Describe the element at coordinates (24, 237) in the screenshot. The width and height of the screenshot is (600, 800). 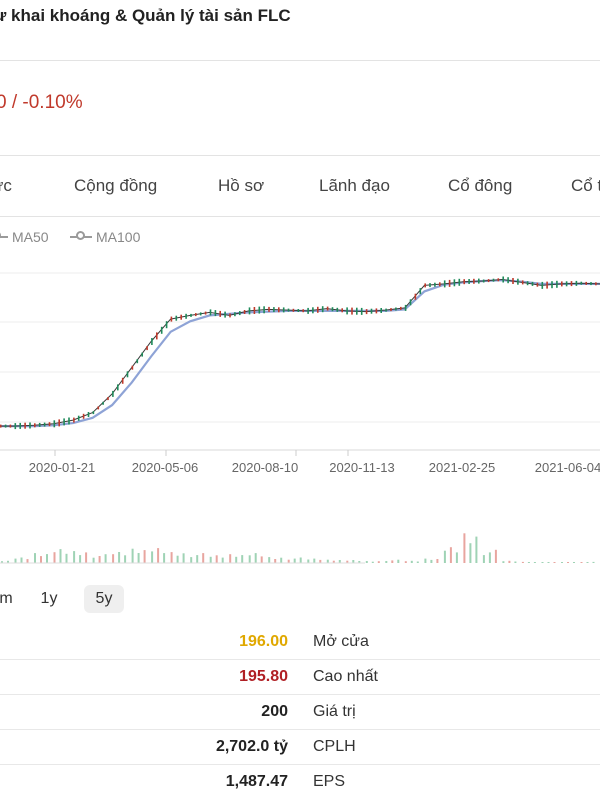
I see `legend-item-ma50: MA50` at that location.